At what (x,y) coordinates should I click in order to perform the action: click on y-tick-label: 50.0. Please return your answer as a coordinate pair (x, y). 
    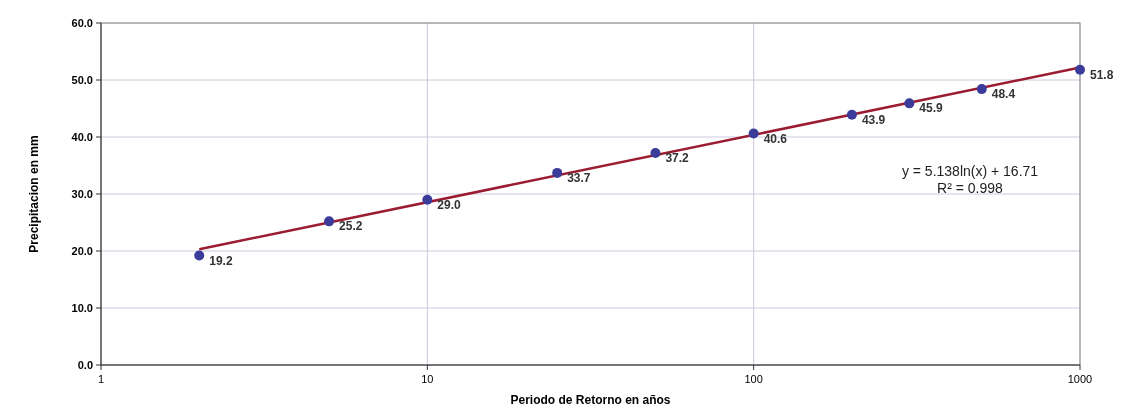
    Looking at the image, I should click on (82, 80).